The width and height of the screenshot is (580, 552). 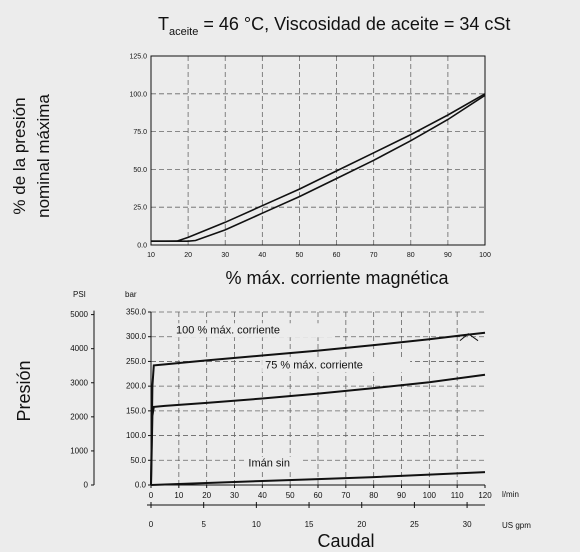 I want to click on top-x-tick-label: 50, so click(x=300, y=255).